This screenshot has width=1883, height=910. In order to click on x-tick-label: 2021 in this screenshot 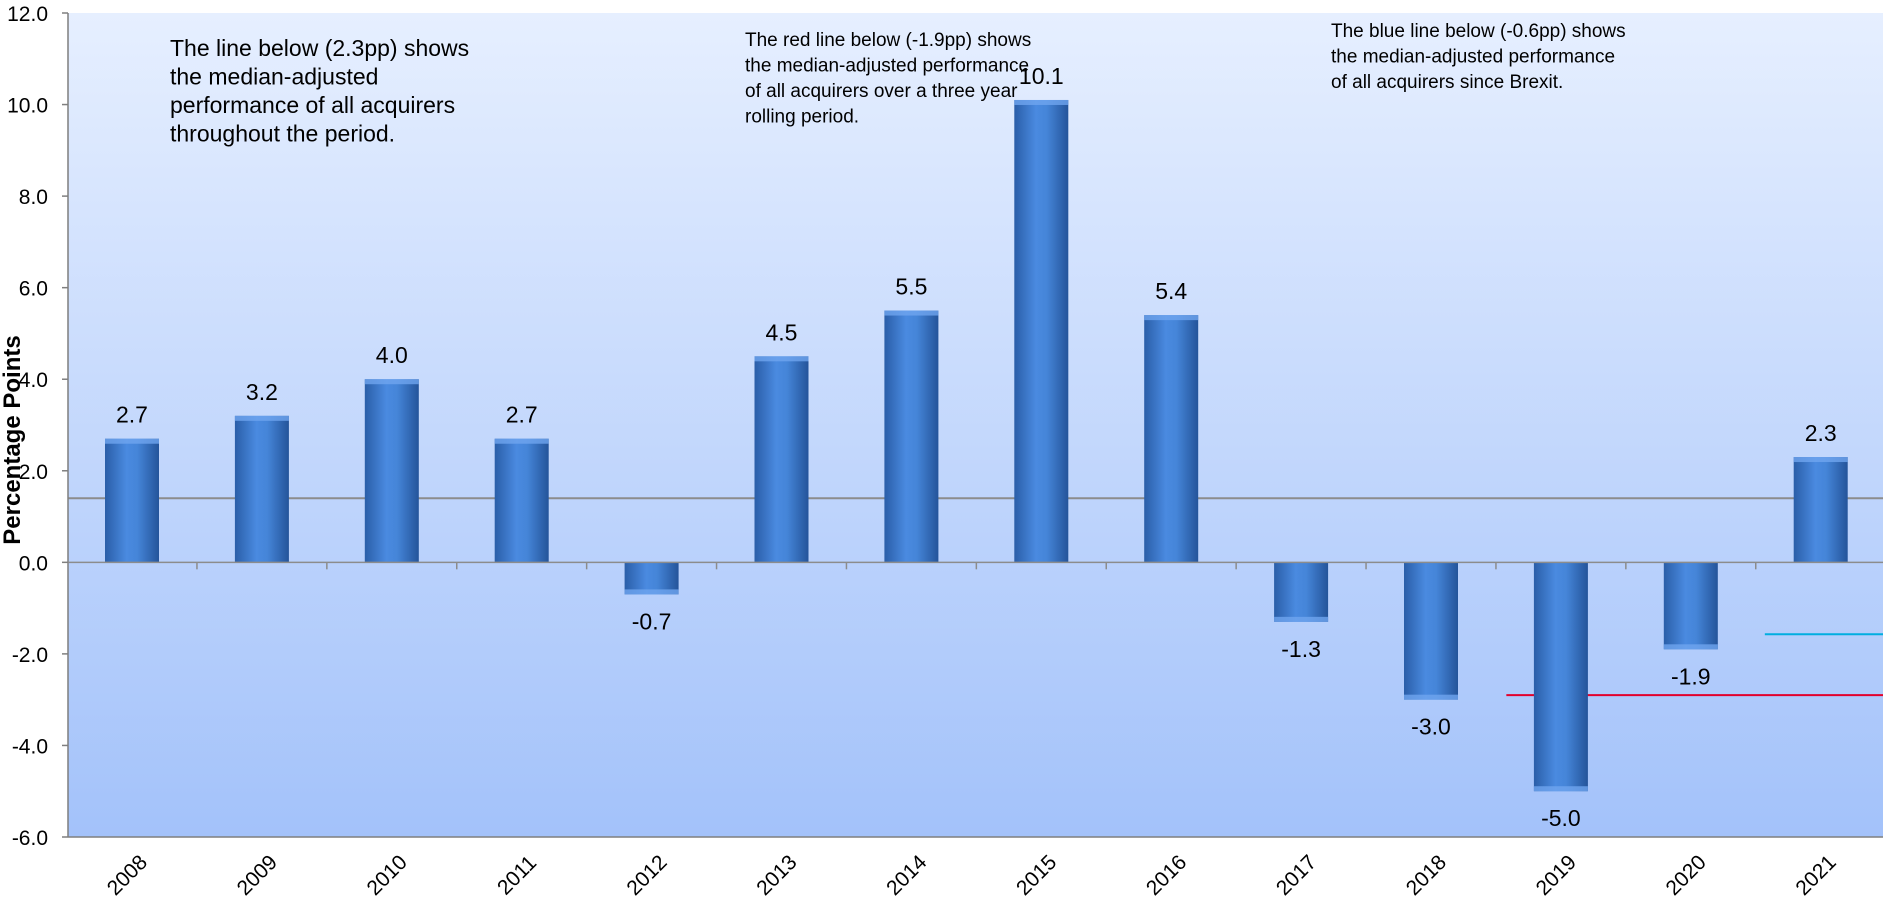, I will do `click(1815, 875)`.